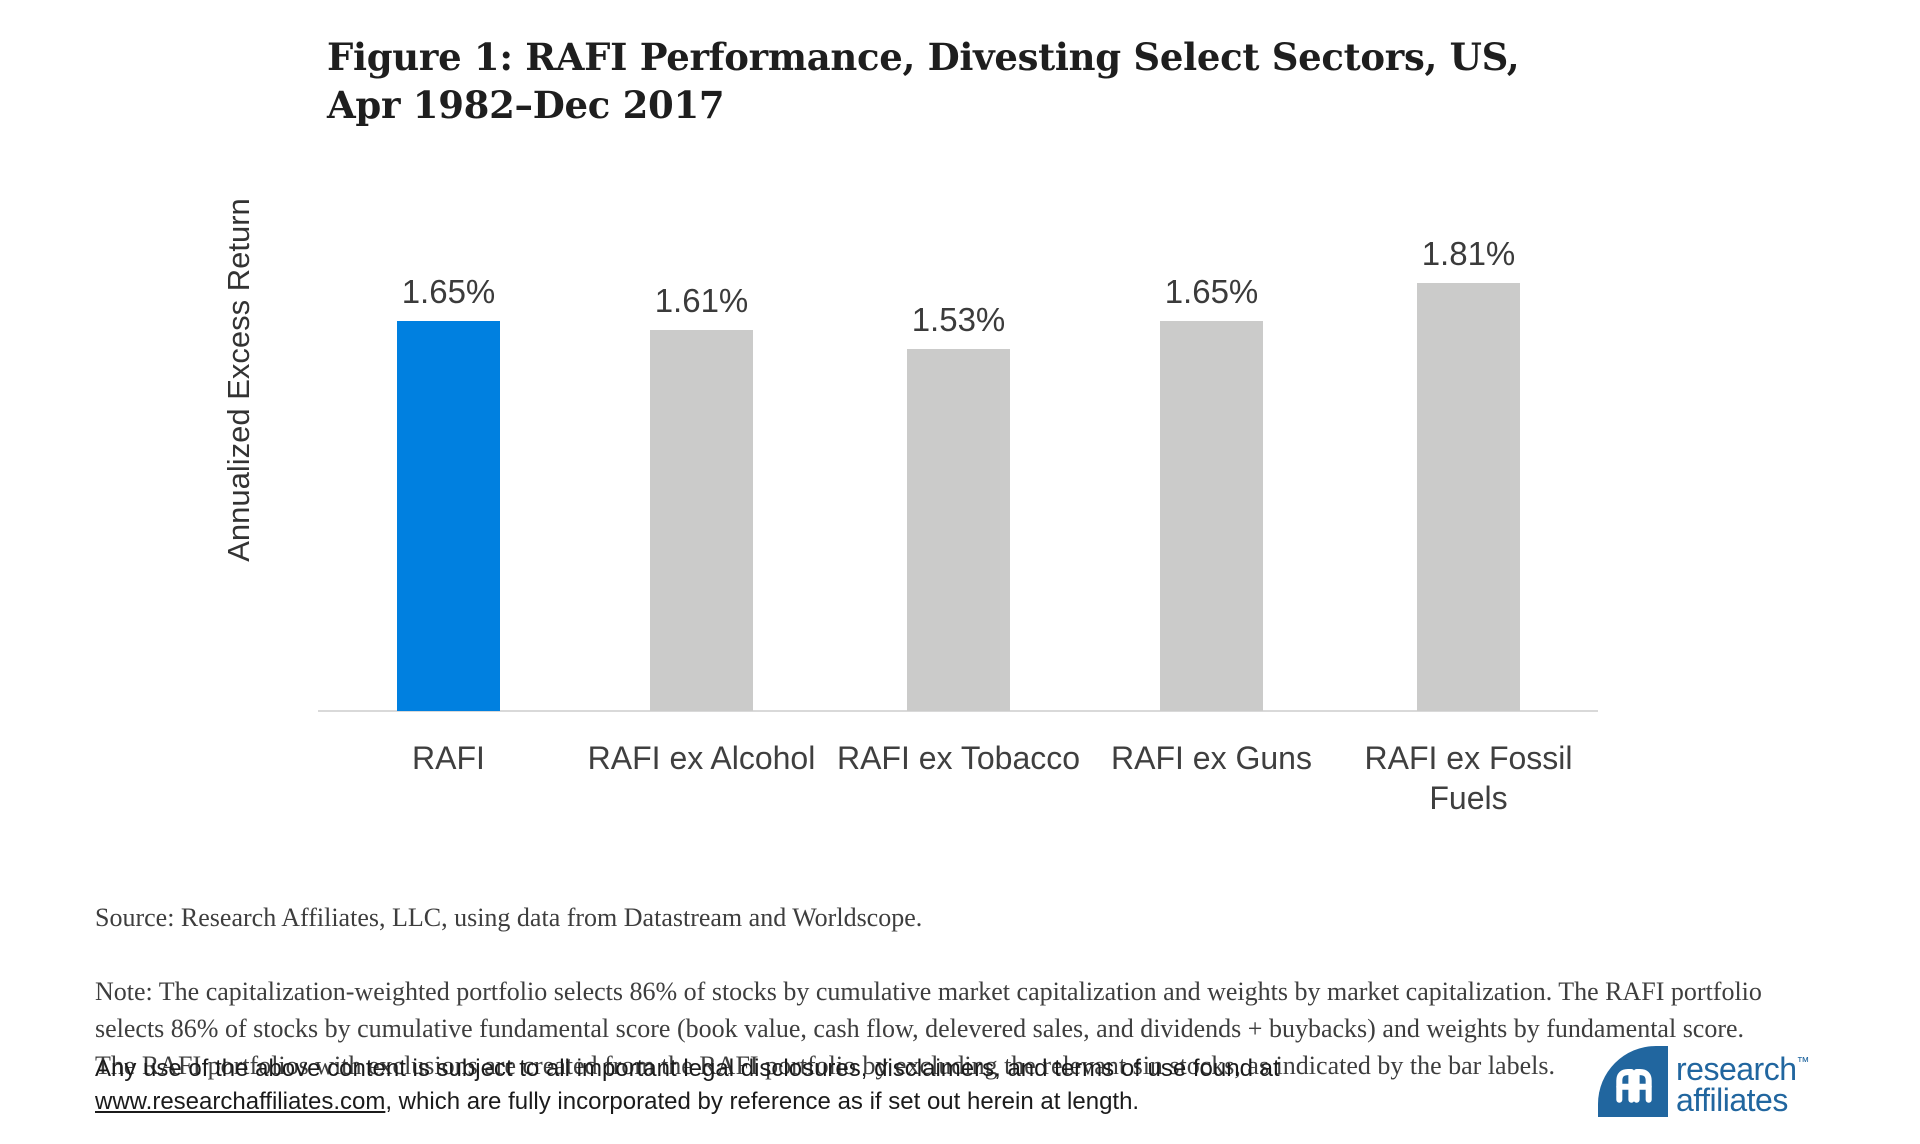  Describe the element at coordinates (240, 1101) in the screenshot. I see `researchaffiliates-link: www.researchaffiliates.com` at that location.